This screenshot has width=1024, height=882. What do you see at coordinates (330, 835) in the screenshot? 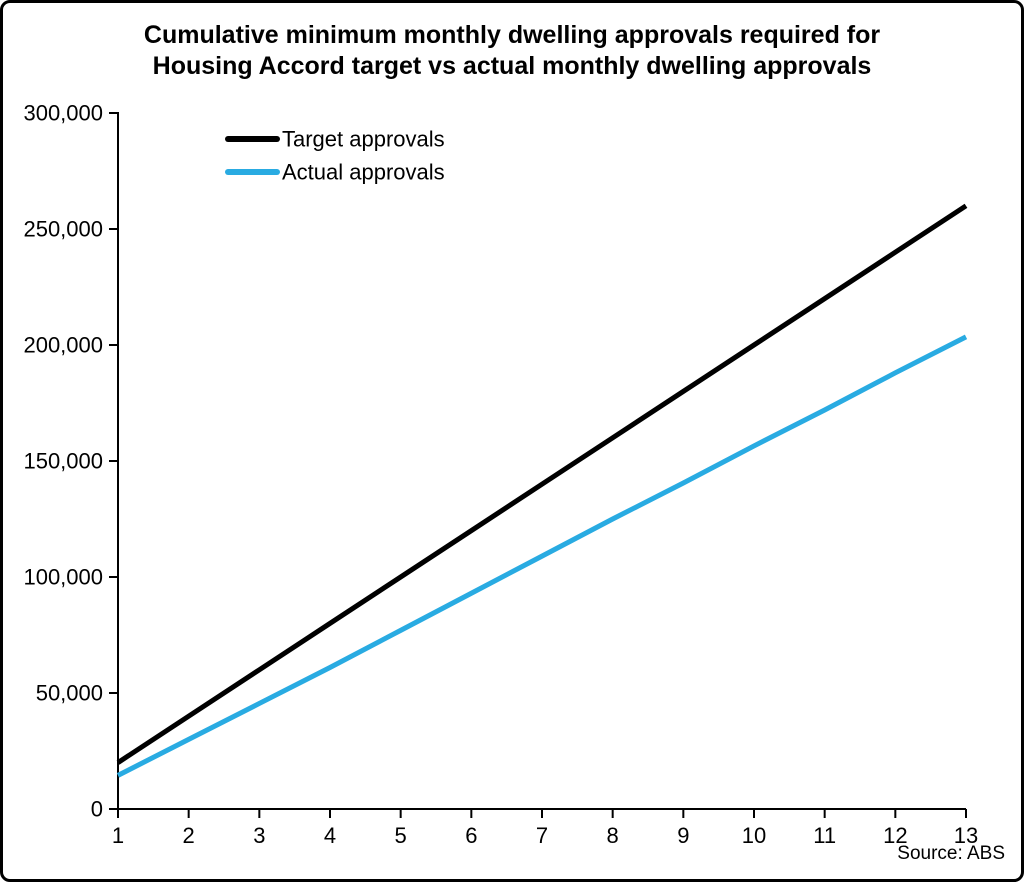
I see `x-tick-label: 4` at bounding box center [330, 835].